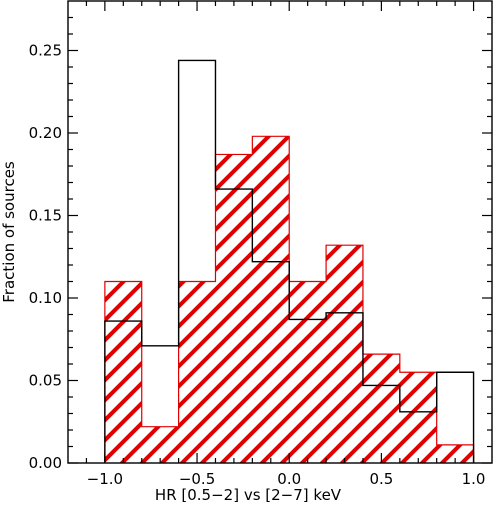 The width and height of the screenshot is (496, 511). What do you see at coordinates (105, 479) in the screenshot?
I see `x-tick-label: −1.0` at bounding box center [105, 479].